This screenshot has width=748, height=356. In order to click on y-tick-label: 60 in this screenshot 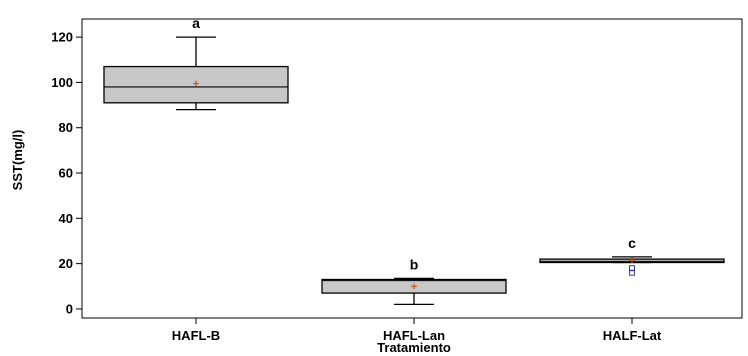, I will do `click(66, 173)`.